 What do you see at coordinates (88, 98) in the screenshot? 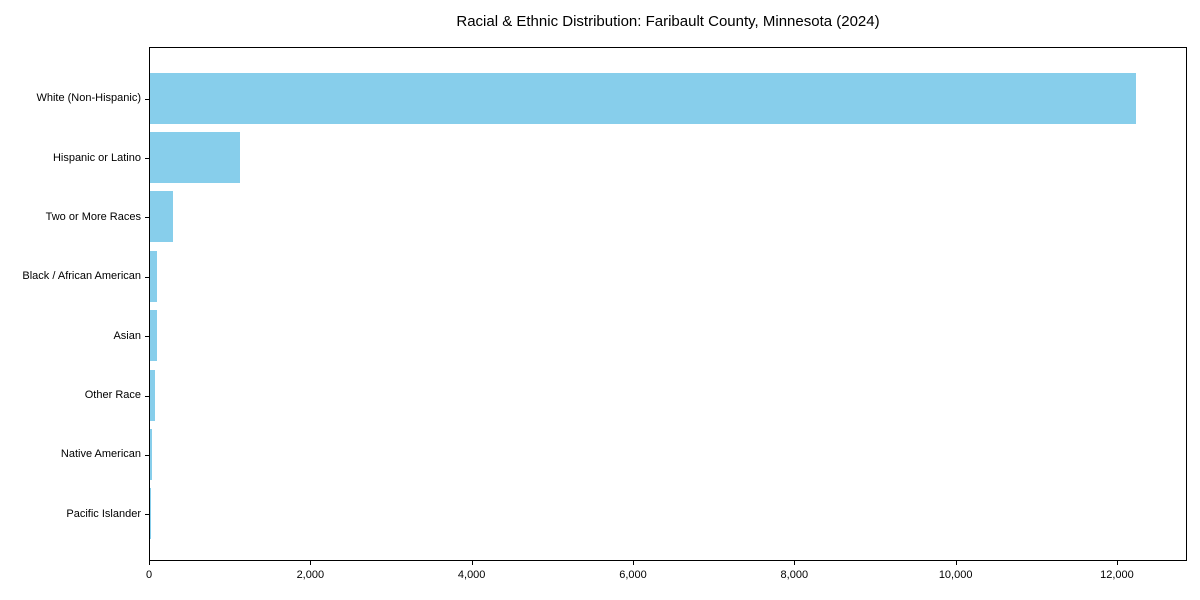
I see `y-axis-label: White (Non-Hispanic)` at bounding box center [88, 98].